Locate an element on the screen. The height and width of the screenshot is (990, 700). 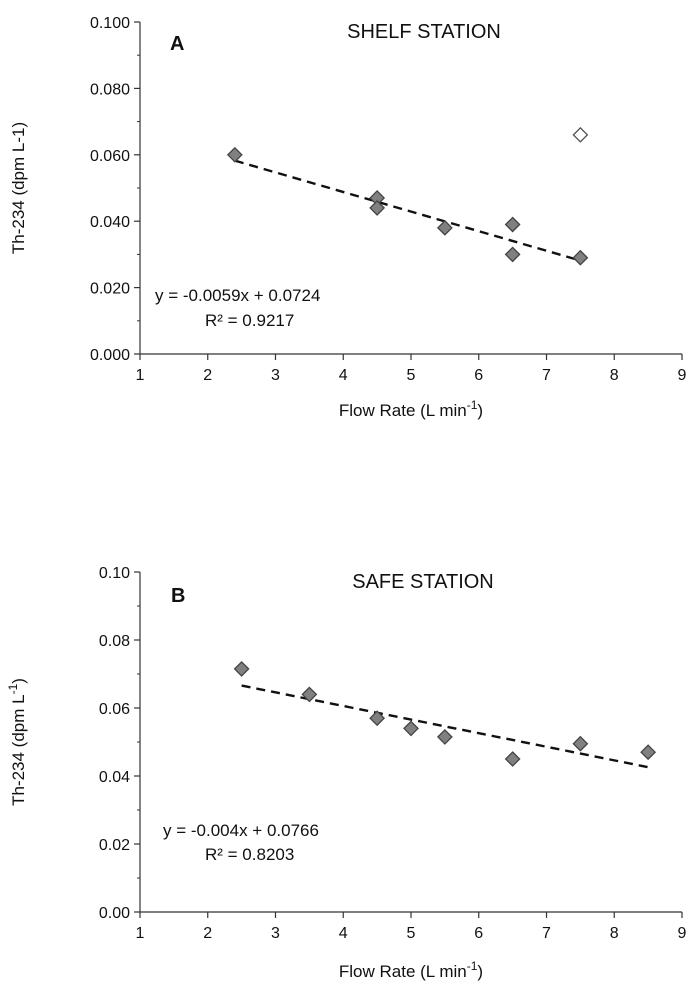
y-tick-label: 0.020 is located at coordinates (110, 289).